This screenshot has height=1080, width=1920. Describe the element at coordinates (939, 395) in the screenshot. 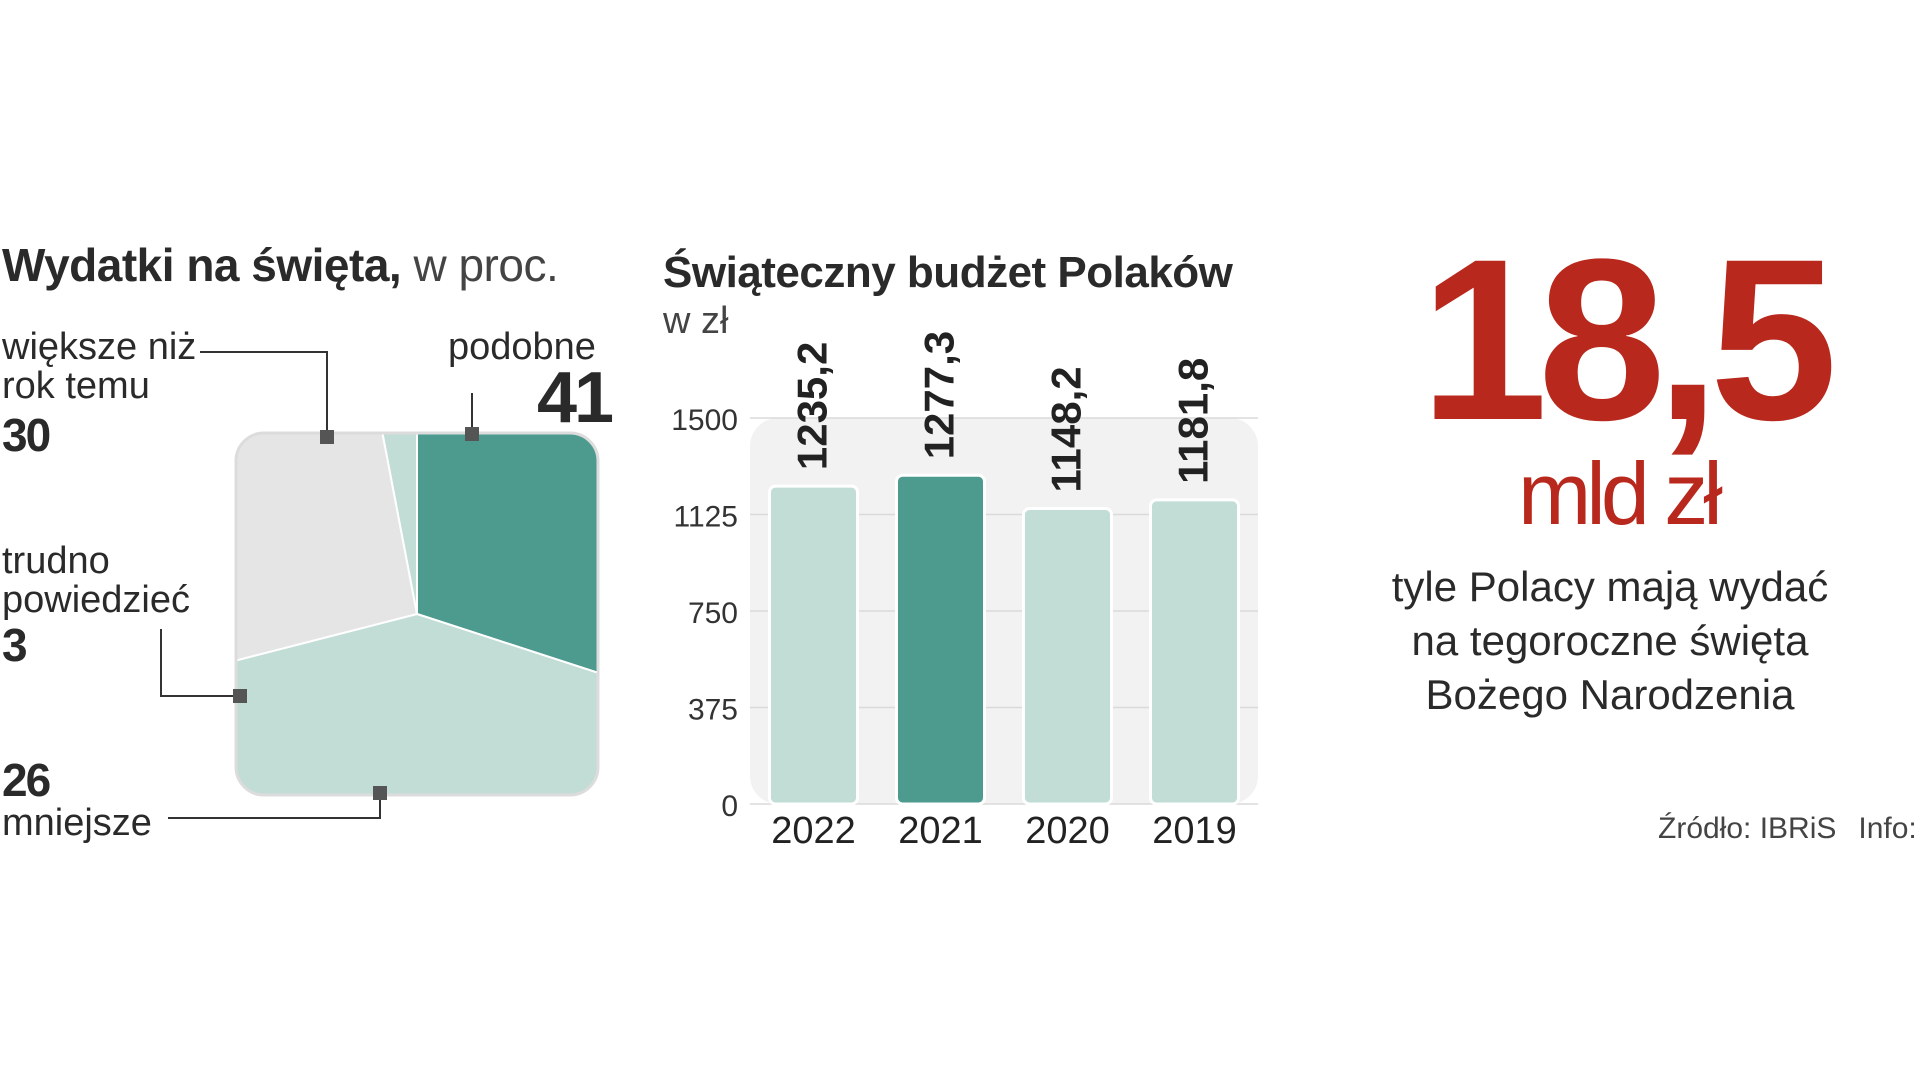

I see `bar-value-label: 1277,3` at that location.